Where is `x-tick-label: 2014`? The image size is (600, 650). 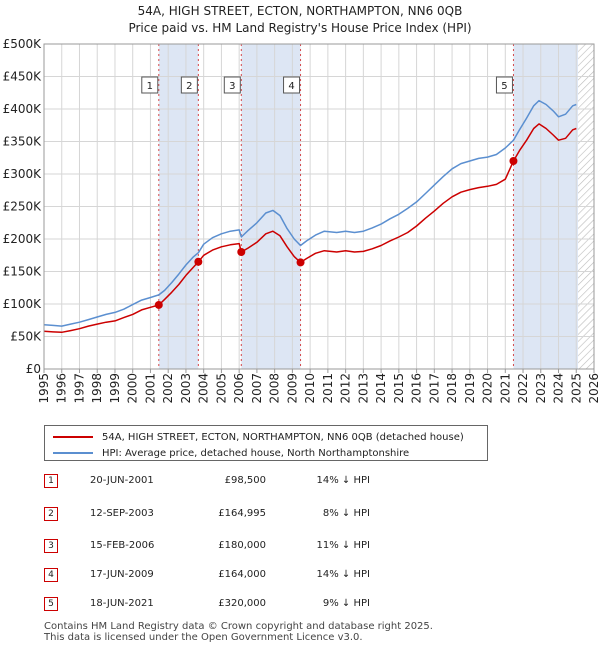 x-tick-label: 2014 is located at coordinates (381, 388).